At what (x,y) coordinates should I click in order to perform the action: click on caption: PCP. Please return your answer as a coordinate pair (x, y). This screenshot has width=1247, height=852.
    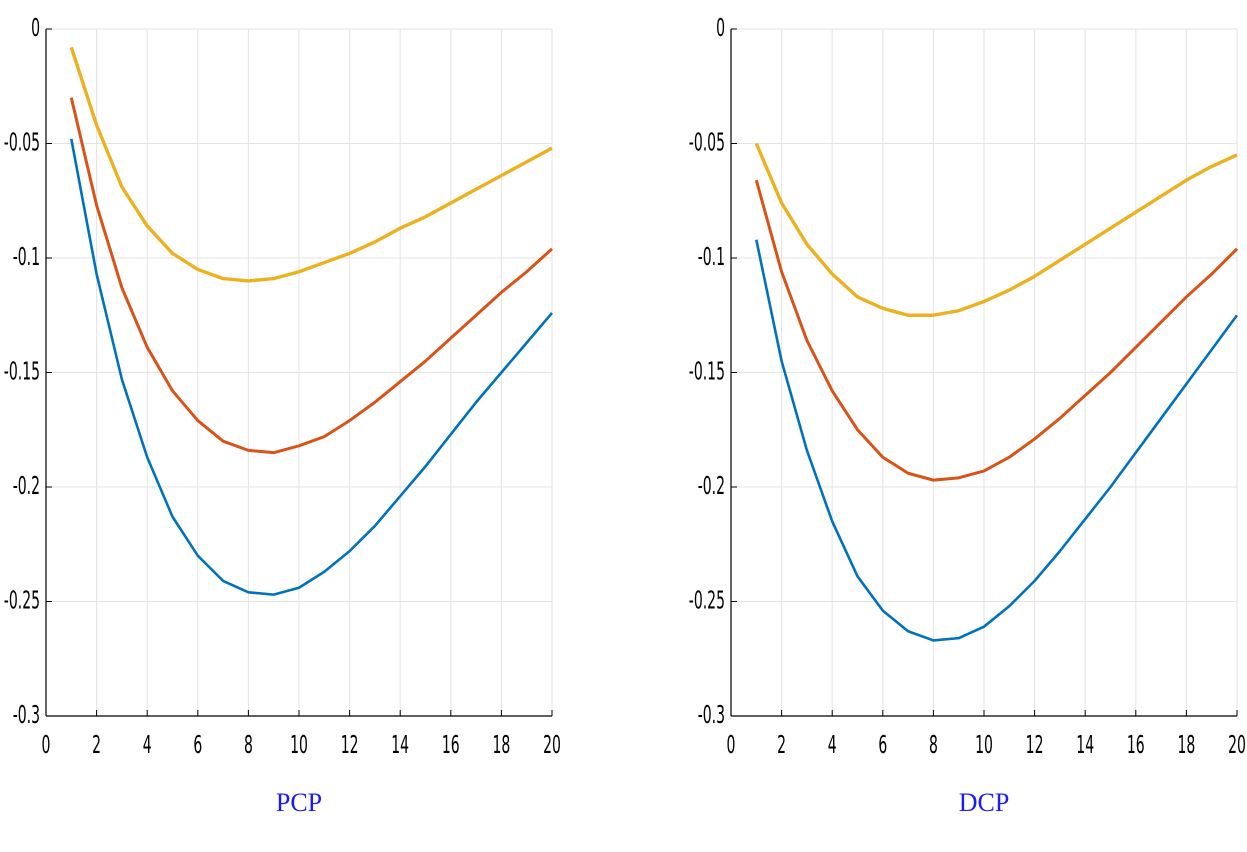
    Looking at the image, I should click on (299, 802).